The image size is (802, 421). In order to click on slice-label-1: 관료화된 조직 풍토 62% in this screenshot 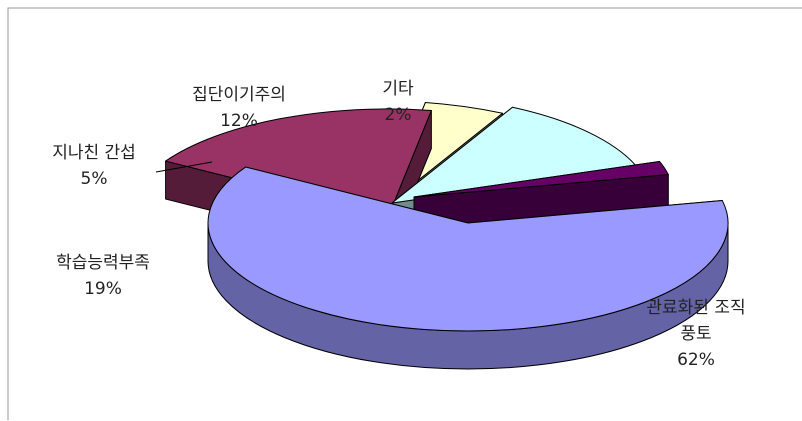, I will do `click(695, 334)`.